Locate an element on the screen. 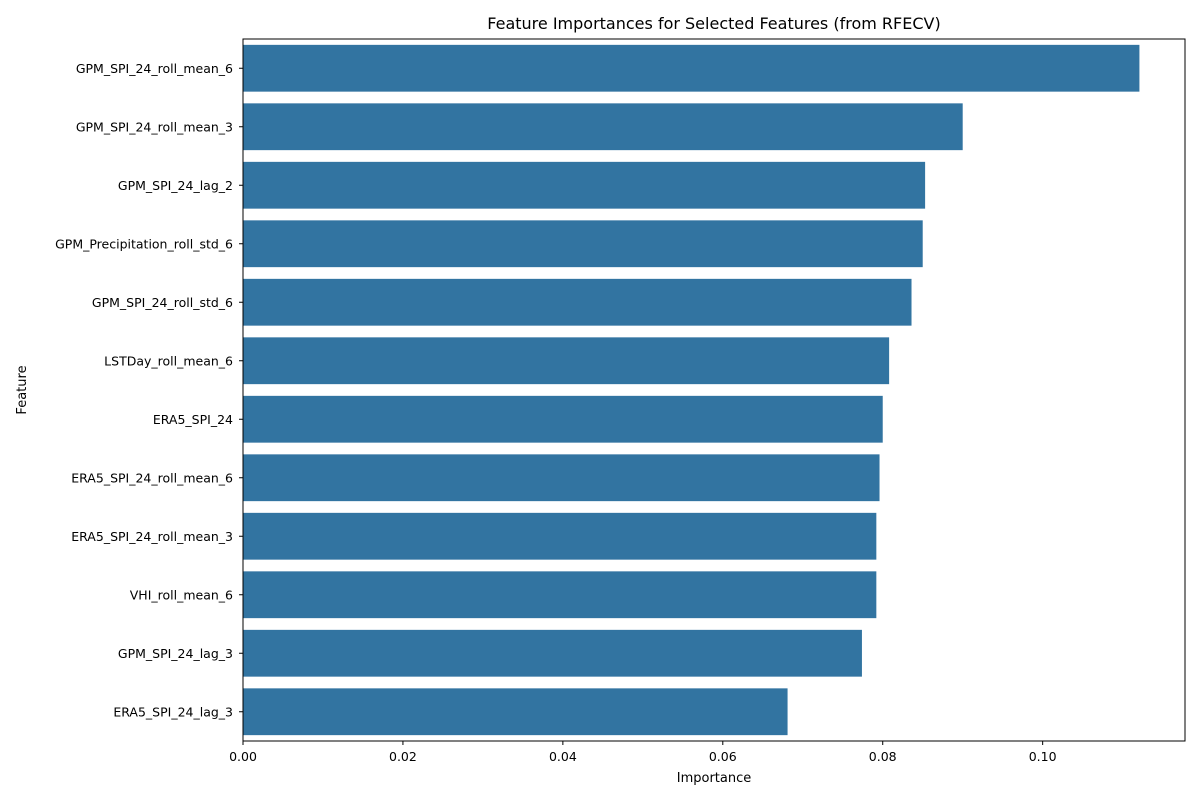 Image resolution: width=1200 pixels, height=800 pixels. y-tick-label-3: GPM_Precipitation_roll_std_6 is located at coordinates (144, 243).